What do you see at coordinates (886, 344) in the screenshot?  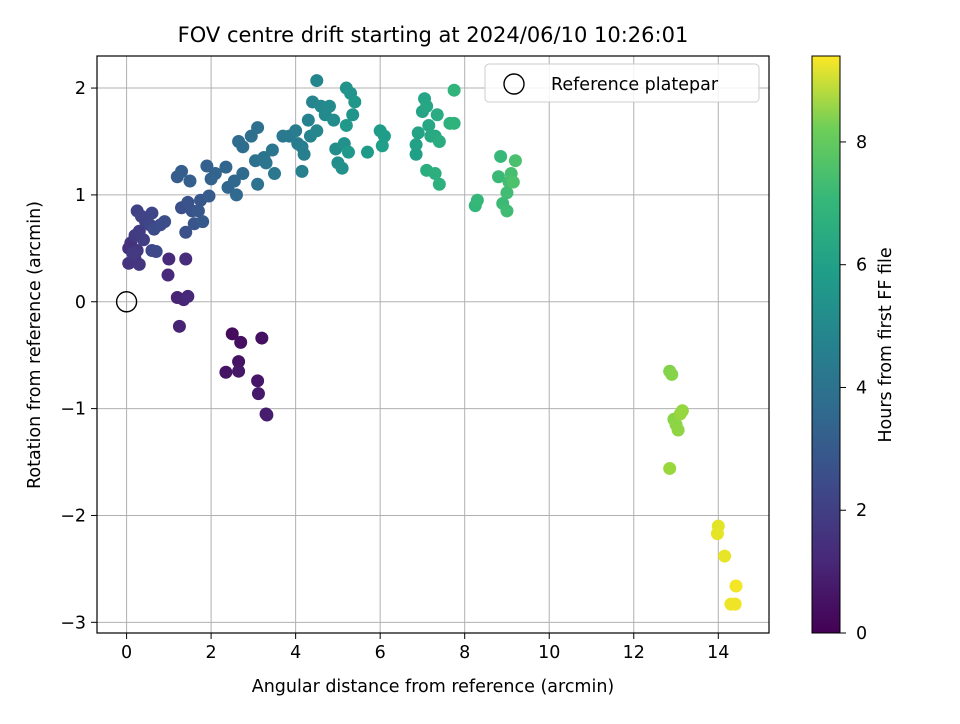 I see `colorbar-label: Hours from first FF file` at bounding box center [886, 344].